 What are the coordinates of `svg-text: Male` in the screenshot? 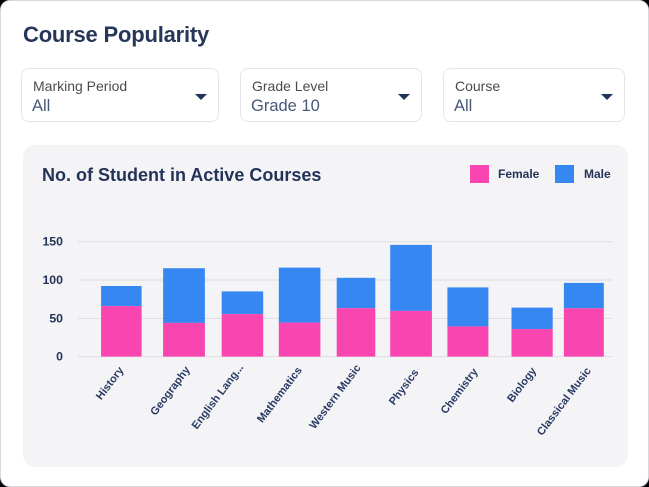 It's located at (597, 174).